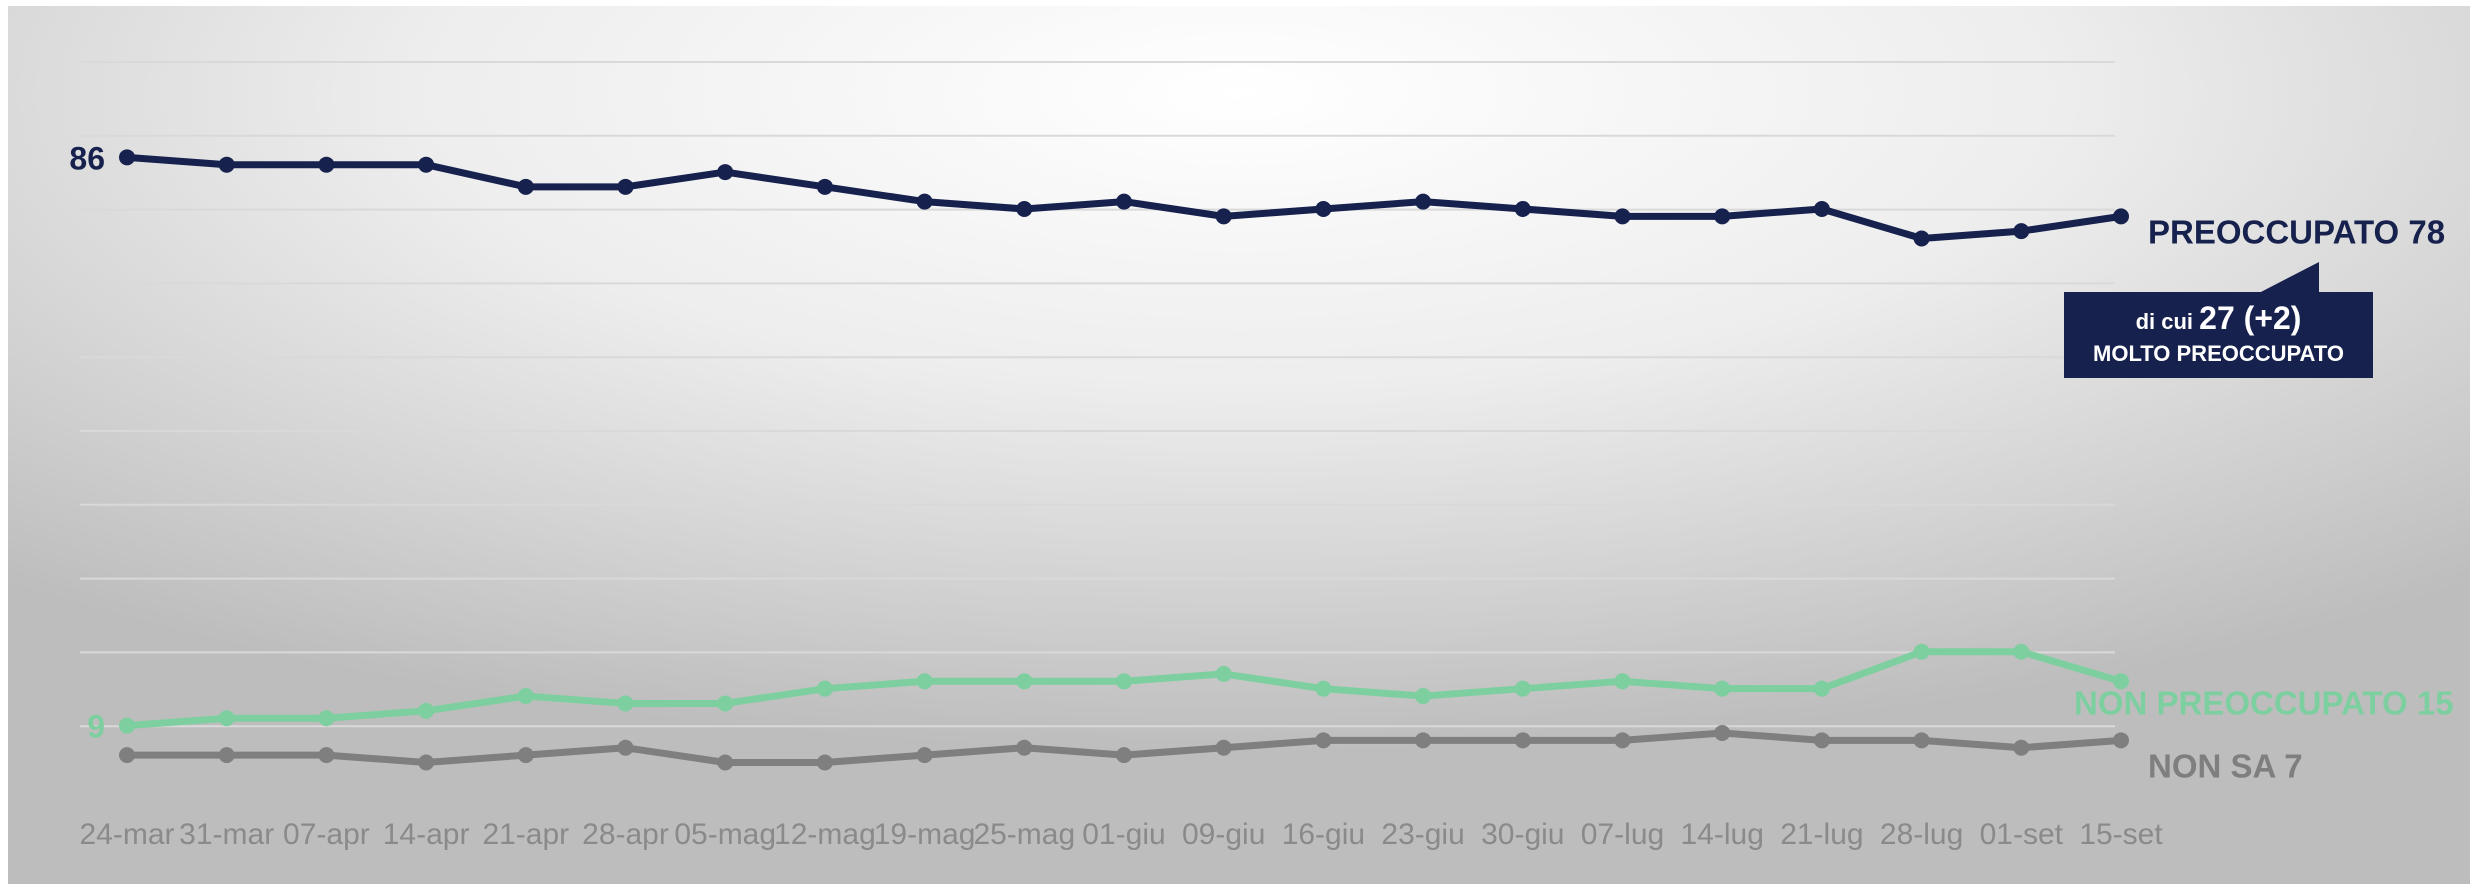  I want to click on x-tick-label: 28-apr, so click(625, 834).